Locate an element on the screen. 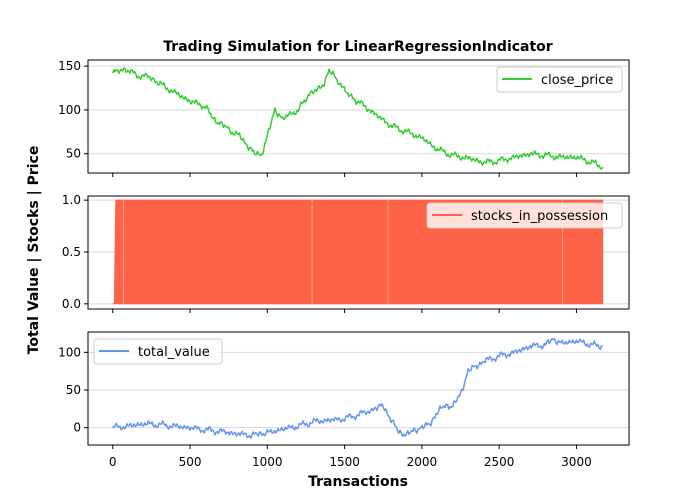 The image size is (700, 500). value-legend: total_value is located at coordinates (158, 351).